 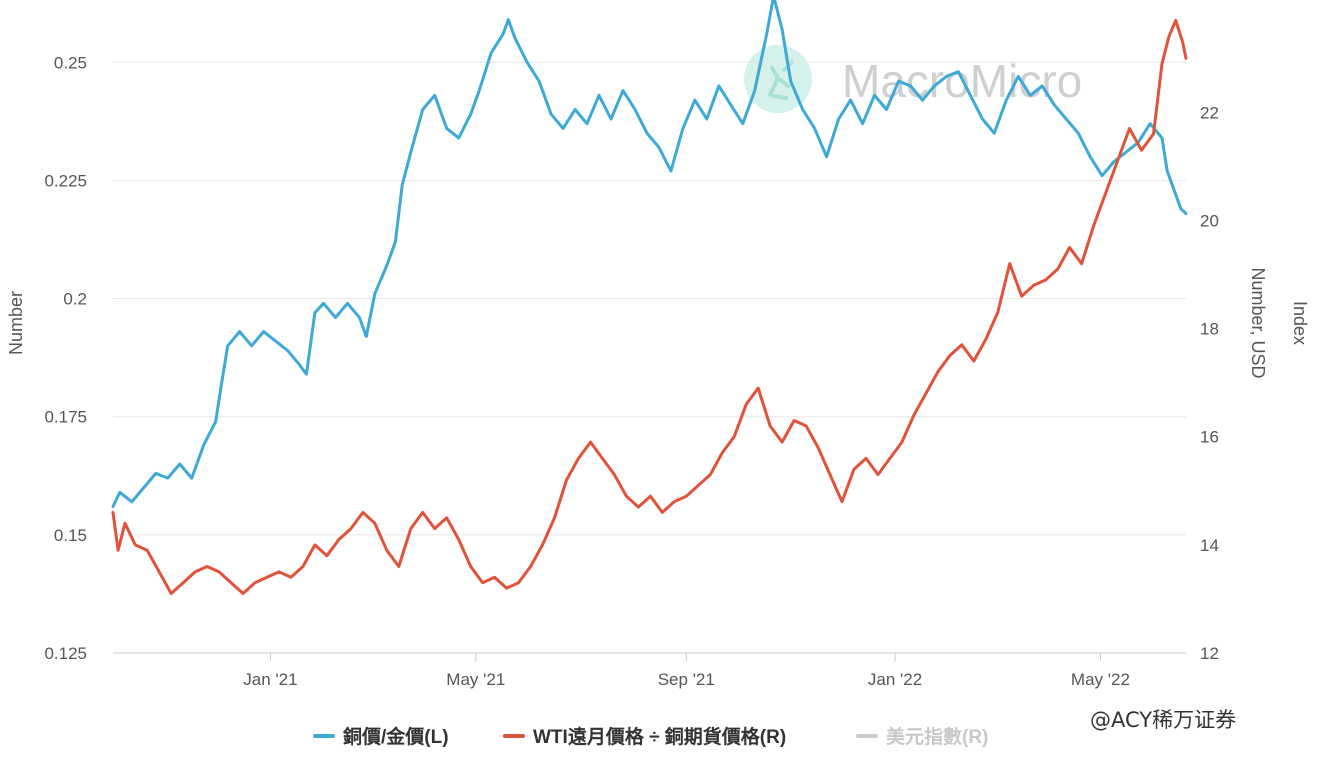 What do you see at coordinates (70, 535) in the screenshot?
I see `left-tick-label: 0.15` at bounding box center [70, 535].